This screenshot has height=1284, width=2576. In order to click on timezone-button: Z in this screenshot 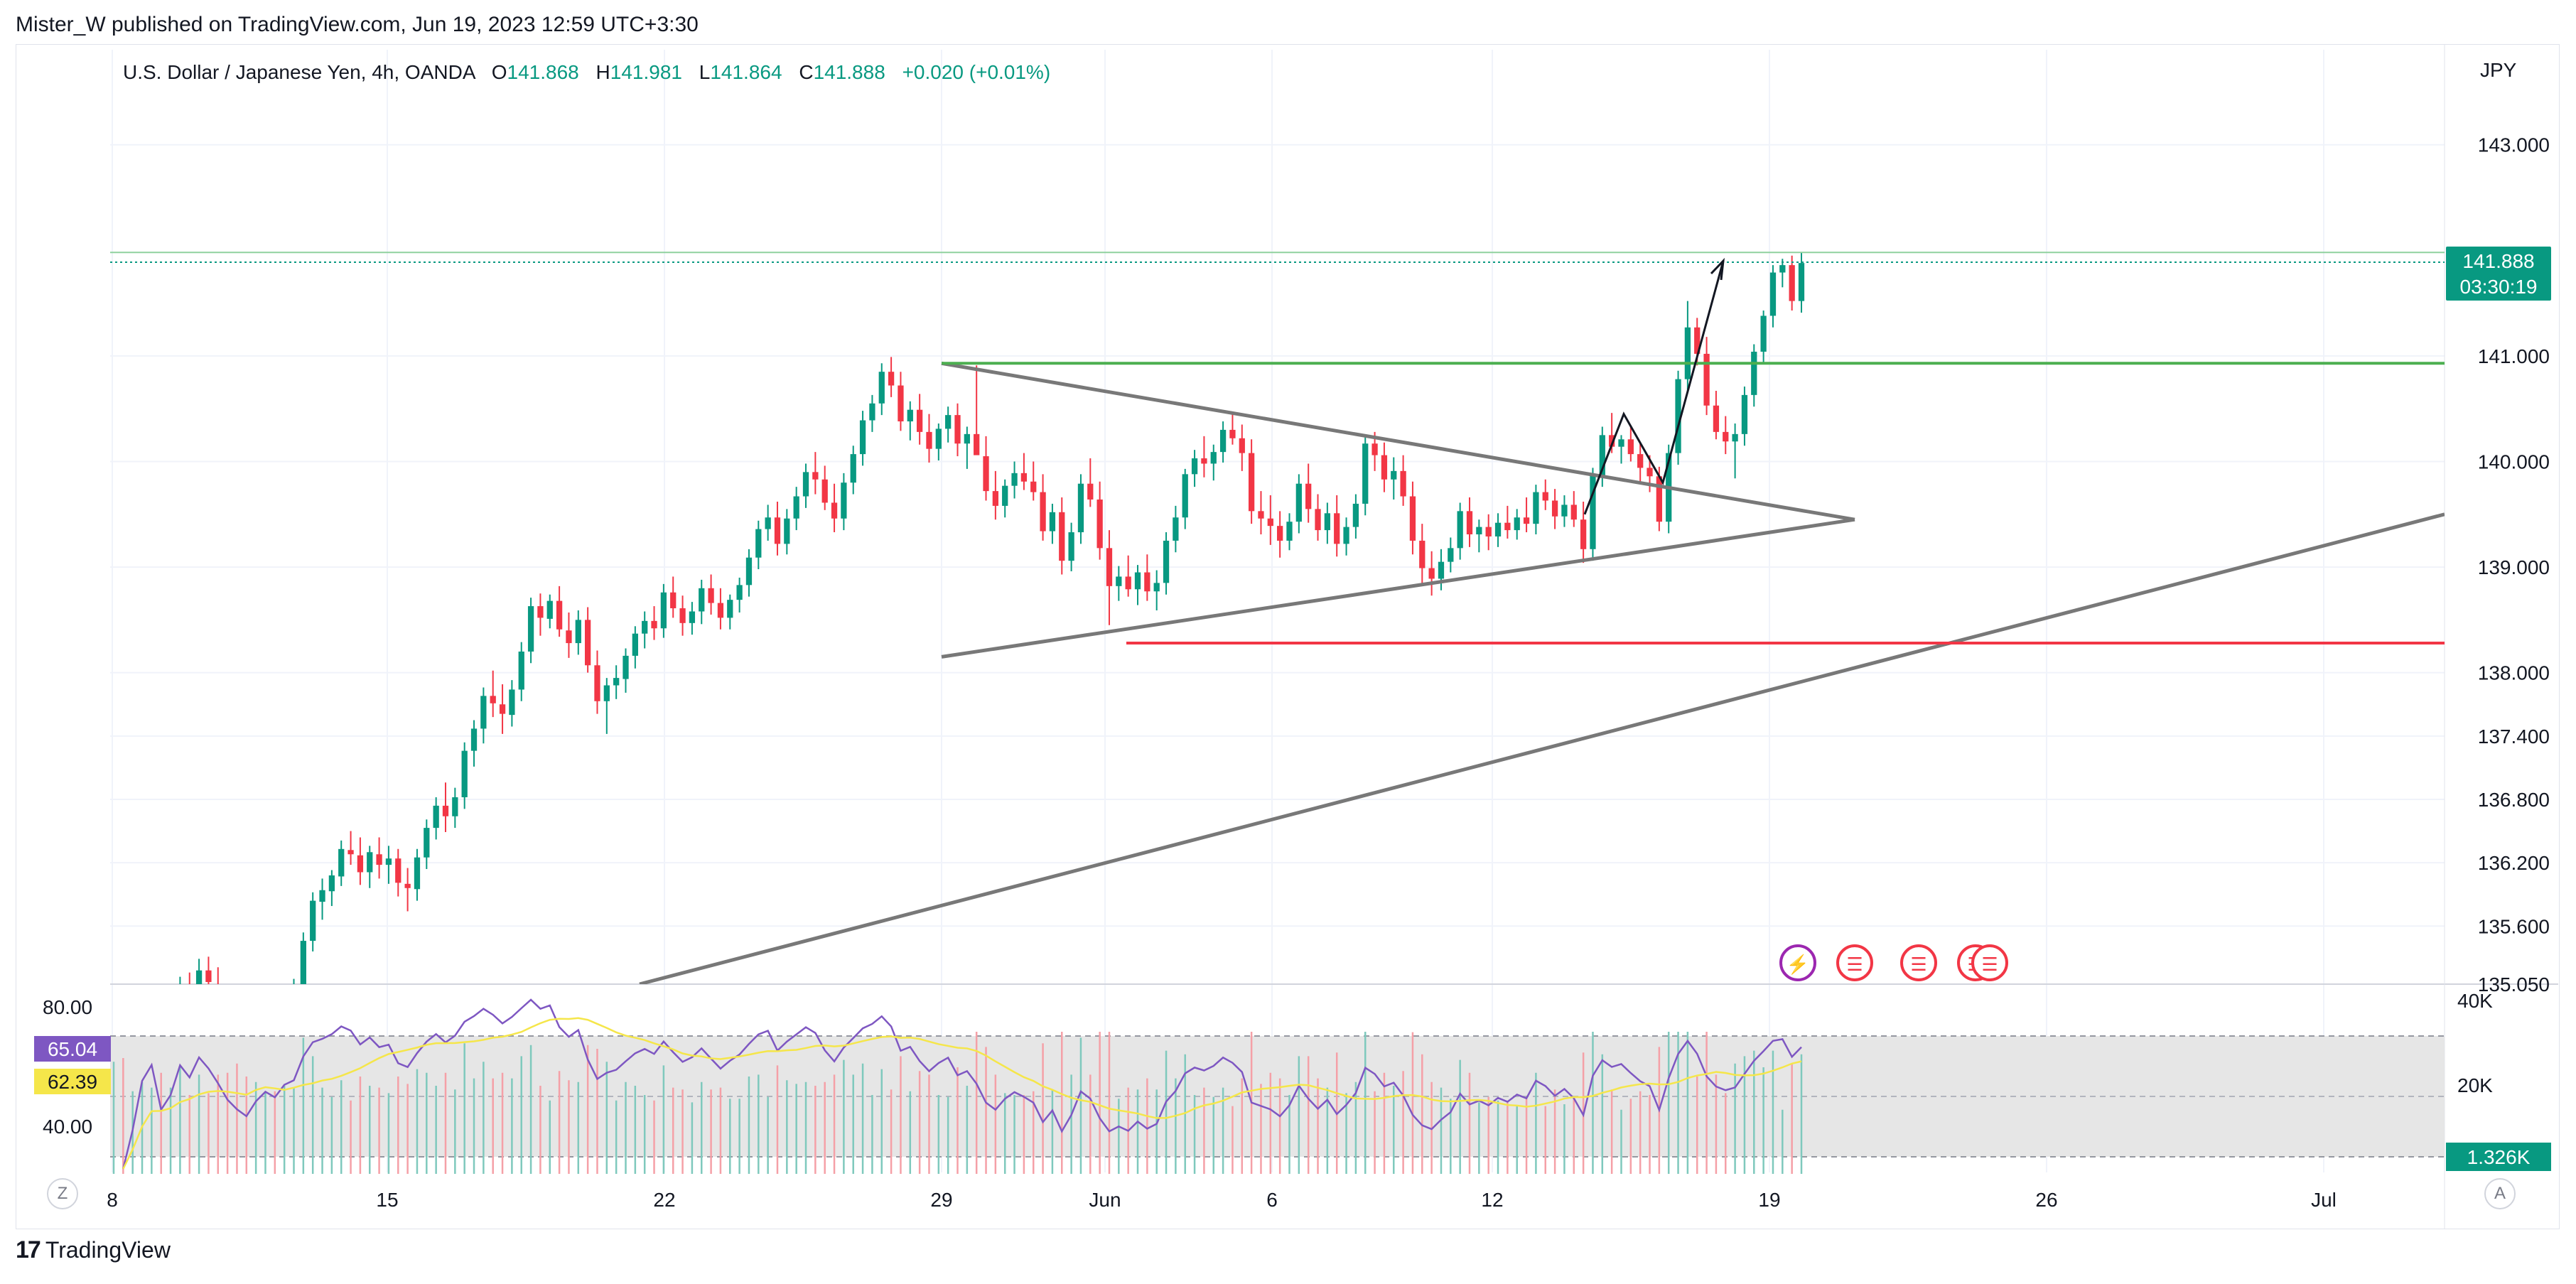, I will do `click(63, 1193)`.